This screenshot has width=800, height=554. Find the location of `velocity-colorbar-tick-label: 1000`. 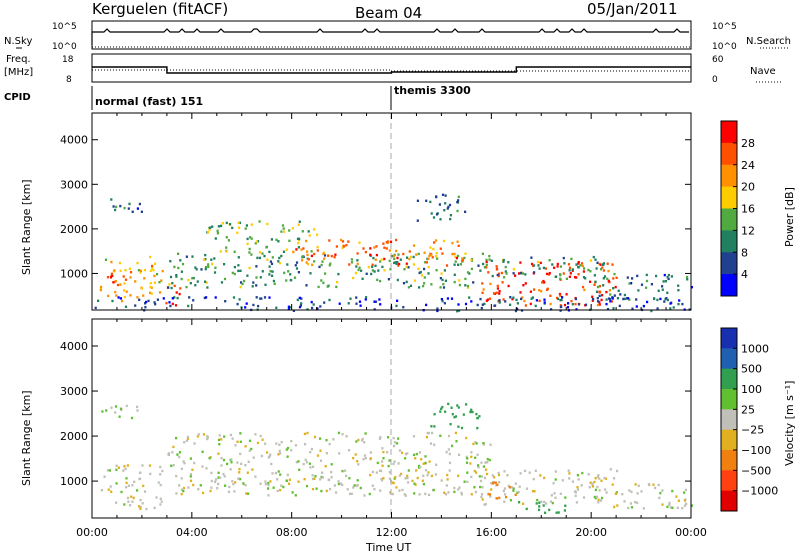

velocity-colorbar-tick-label: 1000 is located at coordinates (755, 348).